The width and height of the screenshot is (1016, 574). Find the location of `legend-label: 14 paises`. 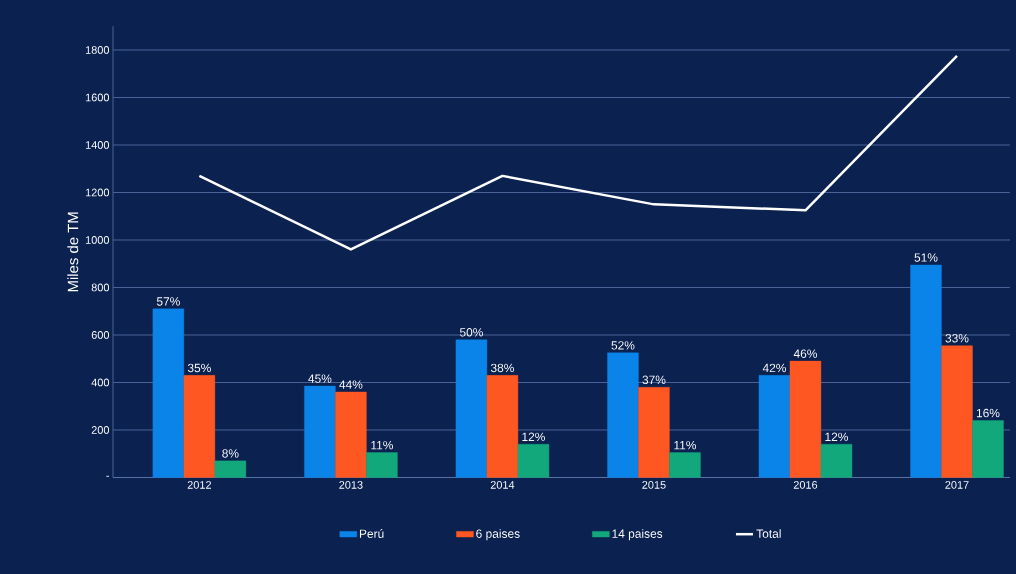

legend-label: 14 paises is located at coordinates (637, 535).